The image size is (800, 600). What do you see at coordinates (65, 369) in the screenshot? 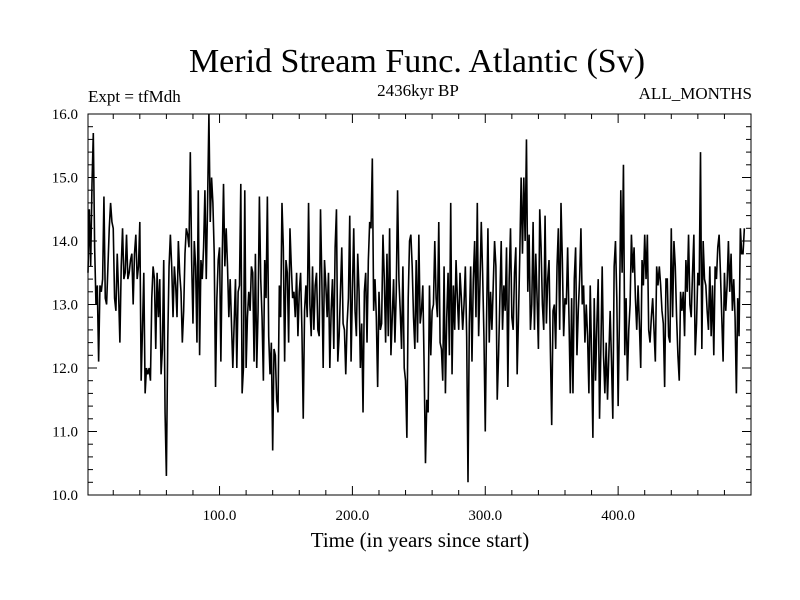
I see `y-tick-label: 12.0` at bounding box center [65, 369].